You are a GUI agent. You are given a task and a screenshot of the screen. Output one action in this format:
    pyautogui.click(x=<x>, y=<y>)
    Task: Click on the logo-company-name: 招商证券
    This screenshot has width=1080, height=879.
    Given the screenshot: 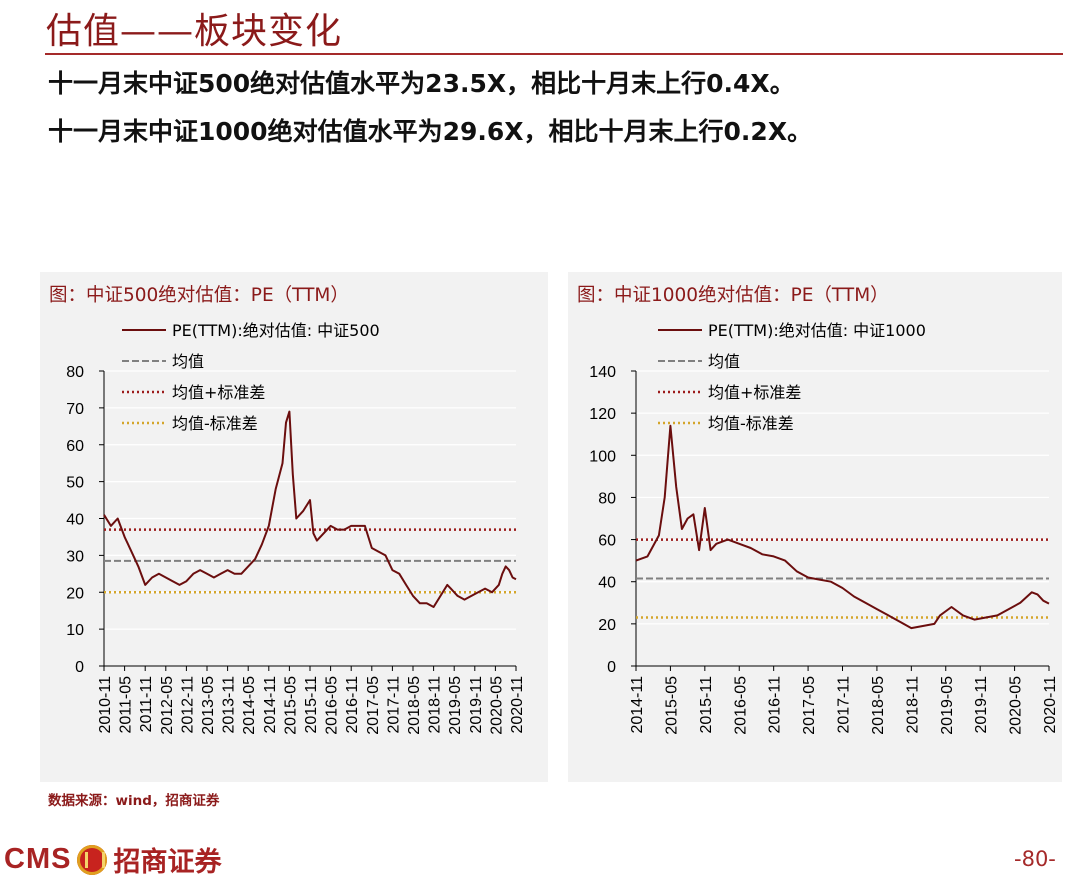 What is the action you would take?
    pyautogui.click(x=167, y=862)
    